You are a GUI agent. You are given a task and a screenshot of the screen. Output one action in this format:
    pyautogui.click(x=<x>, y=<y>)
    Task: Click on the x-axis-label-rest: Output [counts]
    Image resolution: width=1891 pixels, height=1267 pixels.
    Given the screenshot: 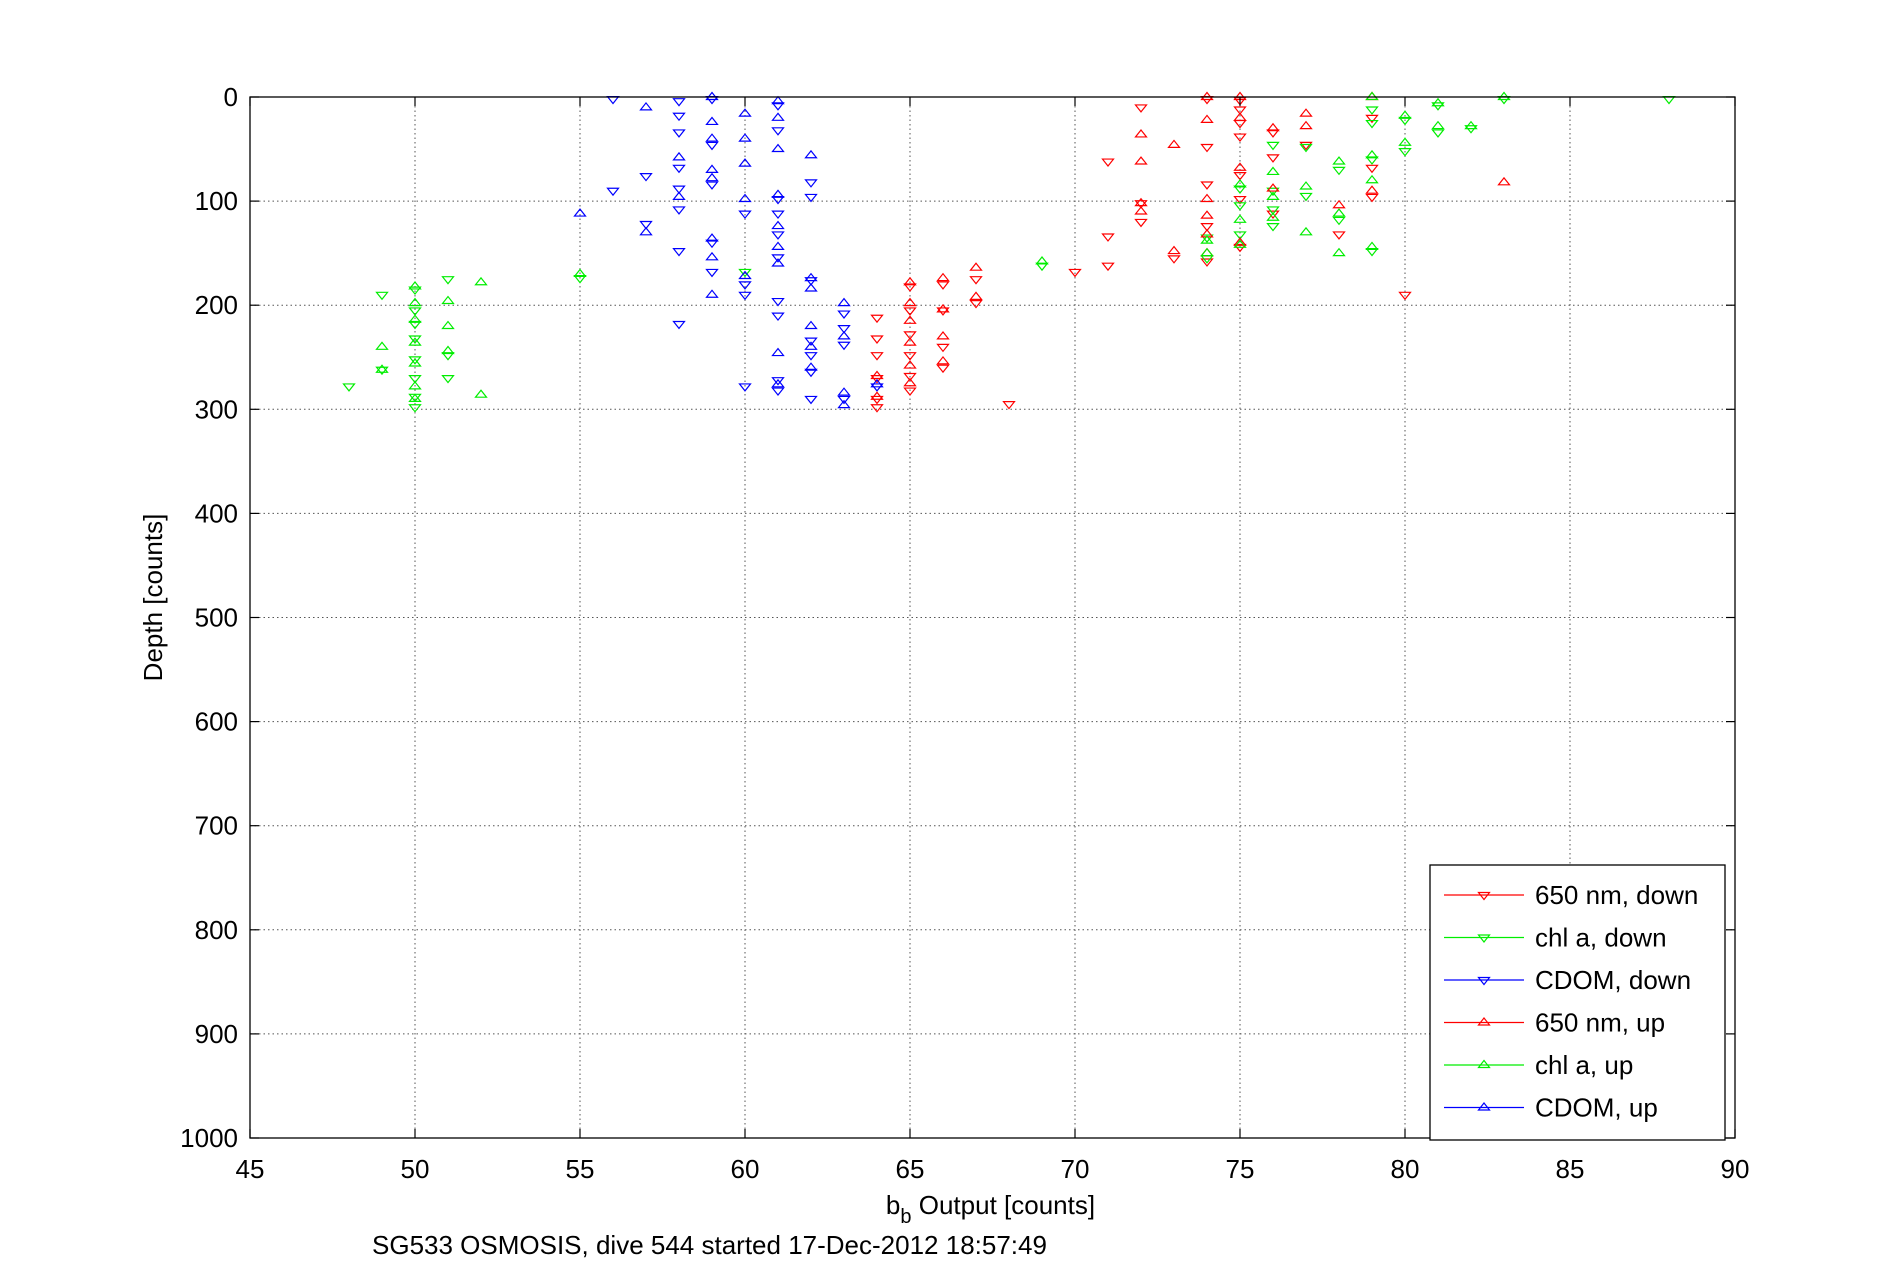 What is the action you would take?
    pyautogui.click(x=1004, y=1205)
    